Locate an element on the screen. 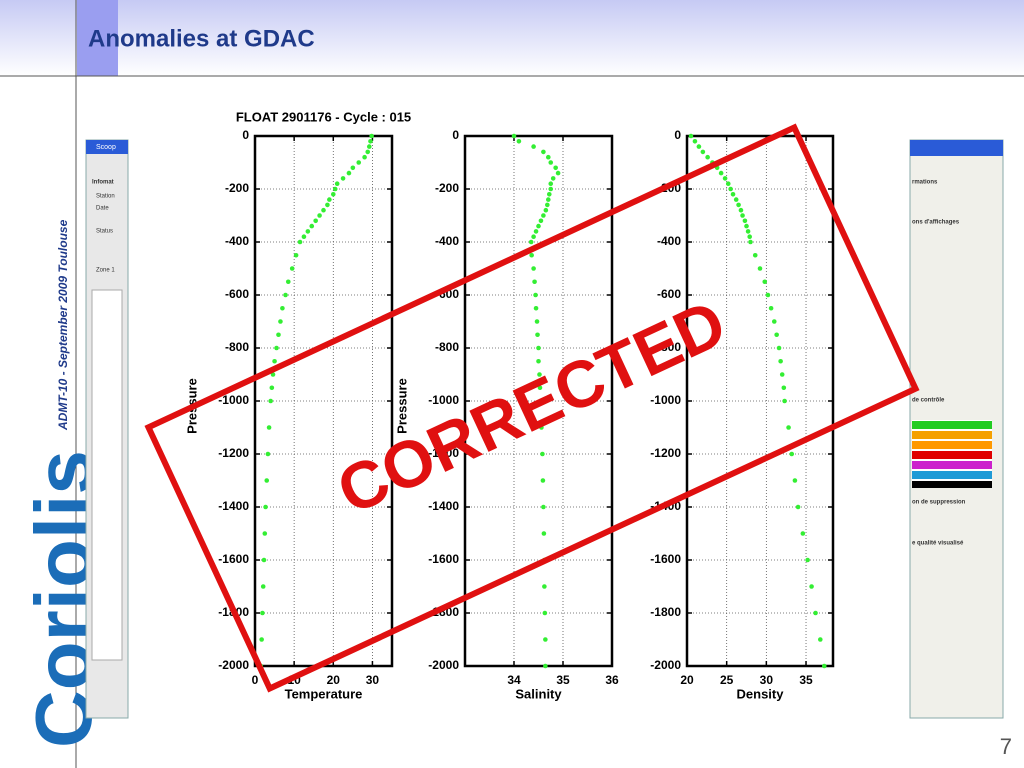  label: rmations is located at coordinates (925, 183).